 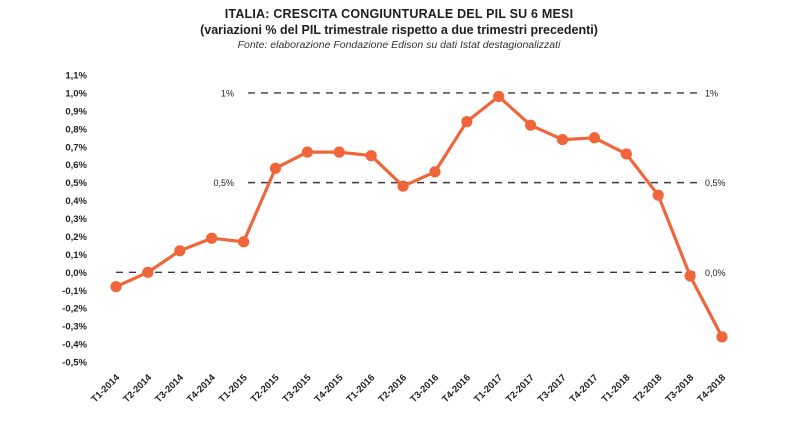 What do you see at coordinates (74, 327) in the screenshot?
I see `y-tick-label: -0,3%` at bounding box center [74, 327].